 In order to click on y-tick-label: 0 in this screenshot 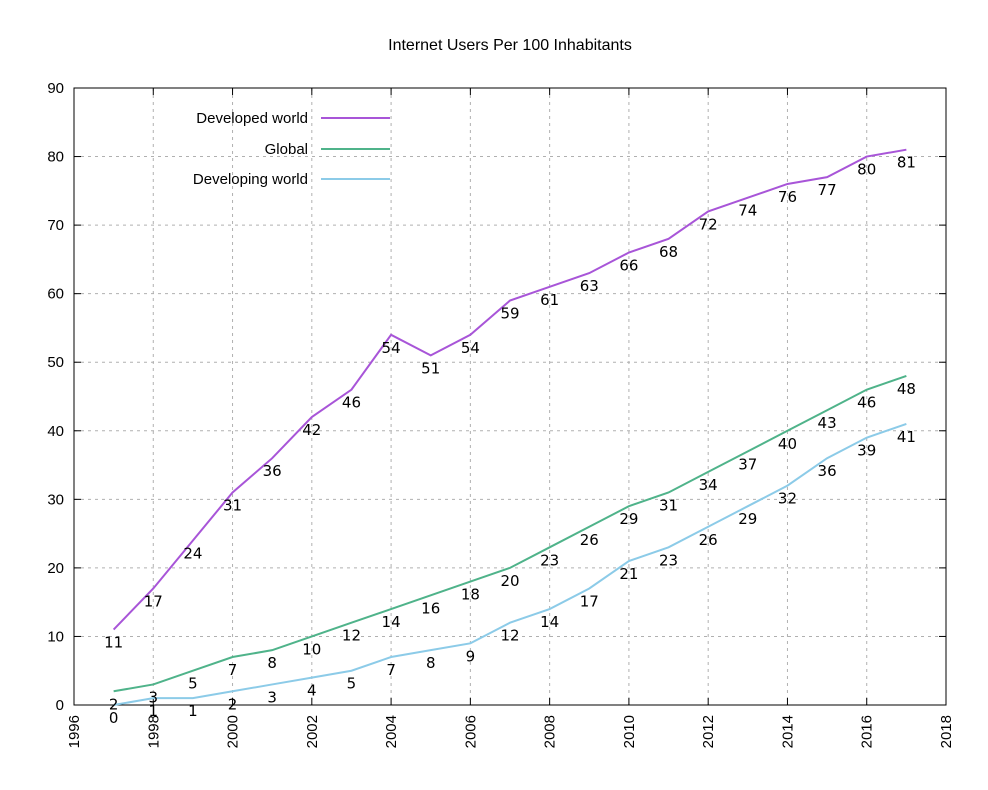, I will do `click(60, 705)`.